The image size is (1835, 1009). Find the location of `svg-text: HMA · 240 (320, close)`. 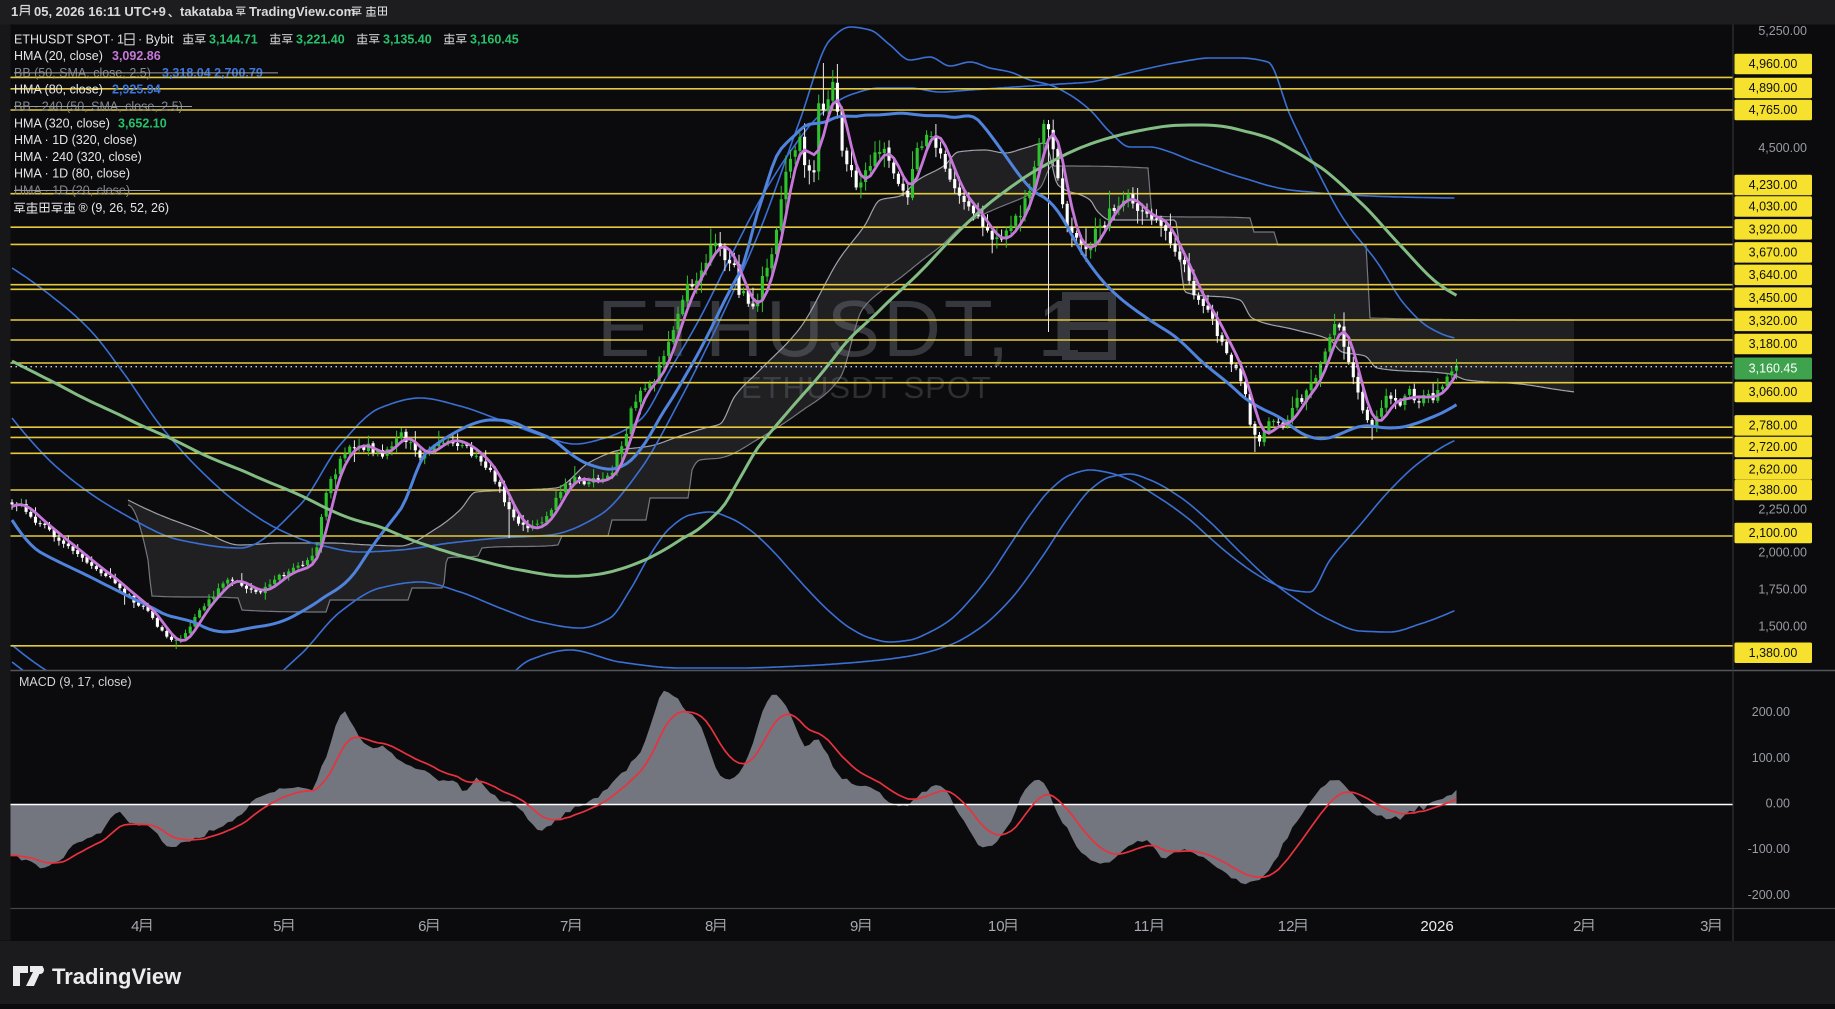

svg-text: HMA · 240 (320, close) is located at coordinates (78, 157).